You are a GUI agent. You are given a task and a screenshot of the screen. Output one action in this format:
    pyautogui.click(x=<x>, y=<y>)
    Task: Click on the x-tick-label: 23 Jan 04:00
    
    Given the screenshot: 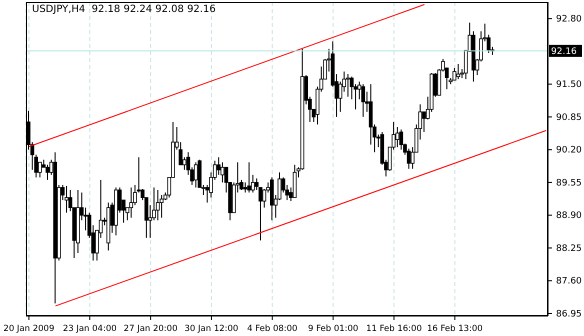 What is the action you would take?
    pyautogui.click(x=89, y=329)
    